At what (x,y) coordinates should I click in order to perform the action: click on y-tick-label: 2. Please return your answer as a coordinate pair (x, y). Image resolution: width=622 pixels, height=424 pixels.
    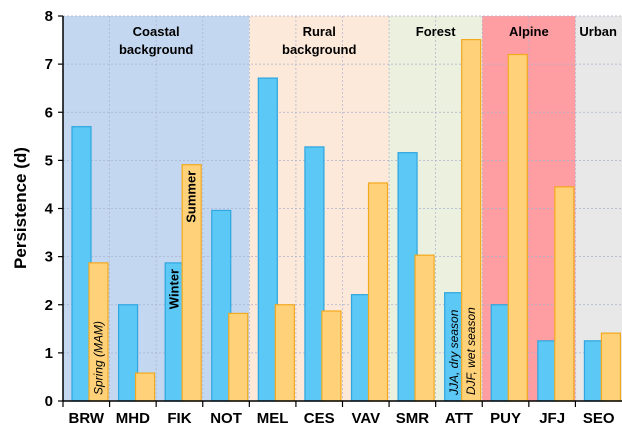
    Looking at the image, I should click on (49, 305).